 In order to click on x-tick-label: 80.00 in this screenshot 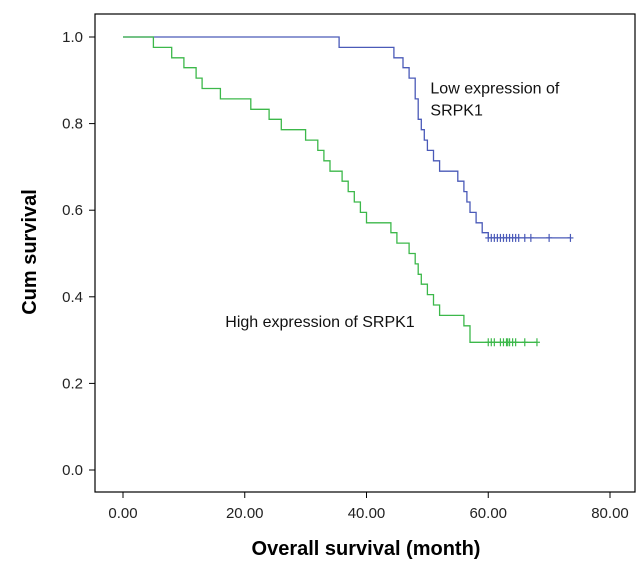, I will do `click(610, 513)`.